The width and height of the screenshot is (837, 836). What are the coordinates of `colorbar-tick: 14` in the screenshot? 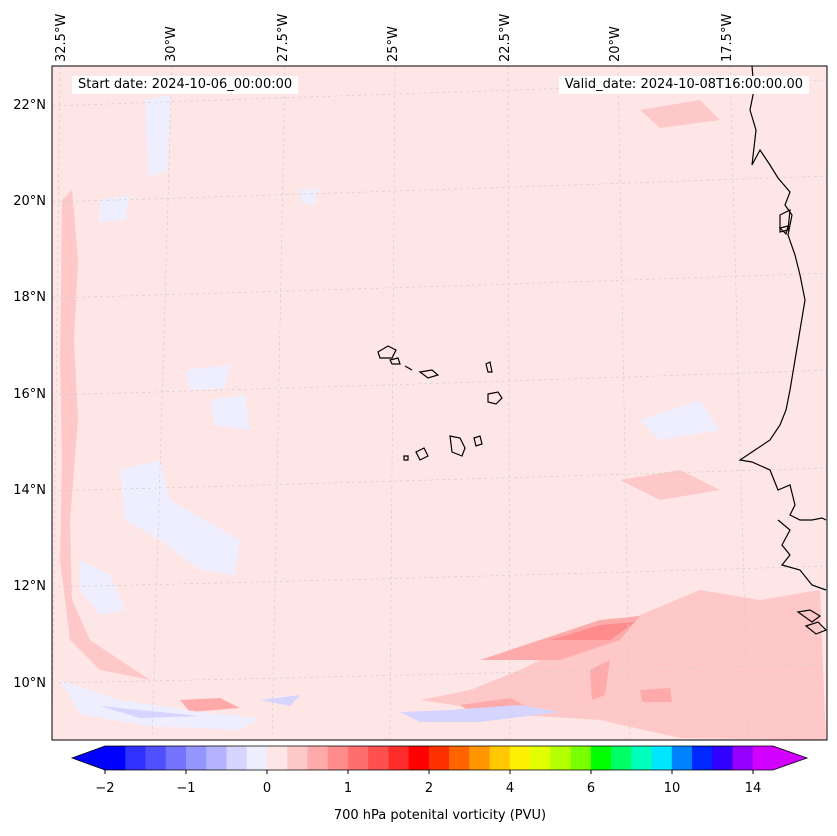 It's located at (753, 788).